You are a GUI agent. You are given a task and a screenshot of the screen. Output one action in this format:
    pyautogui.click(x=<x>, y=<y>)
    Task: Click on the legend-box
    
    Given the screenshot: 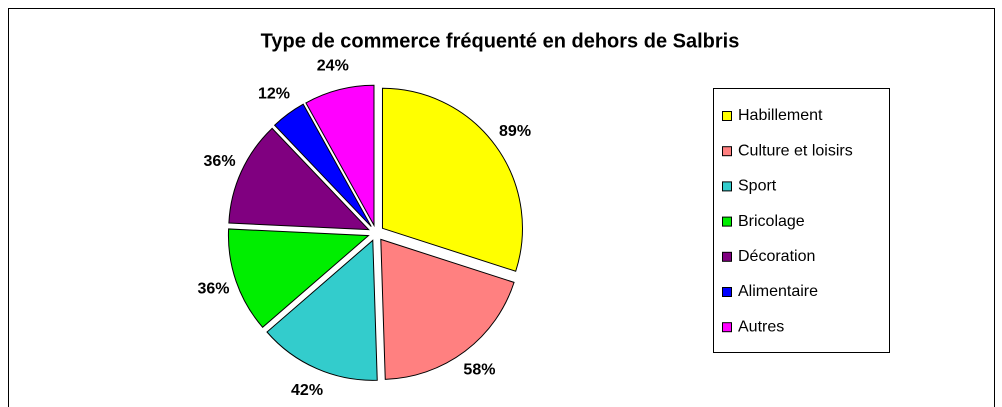 What is the action you would take?
    pyautogui.click(x=801, y=220)
    